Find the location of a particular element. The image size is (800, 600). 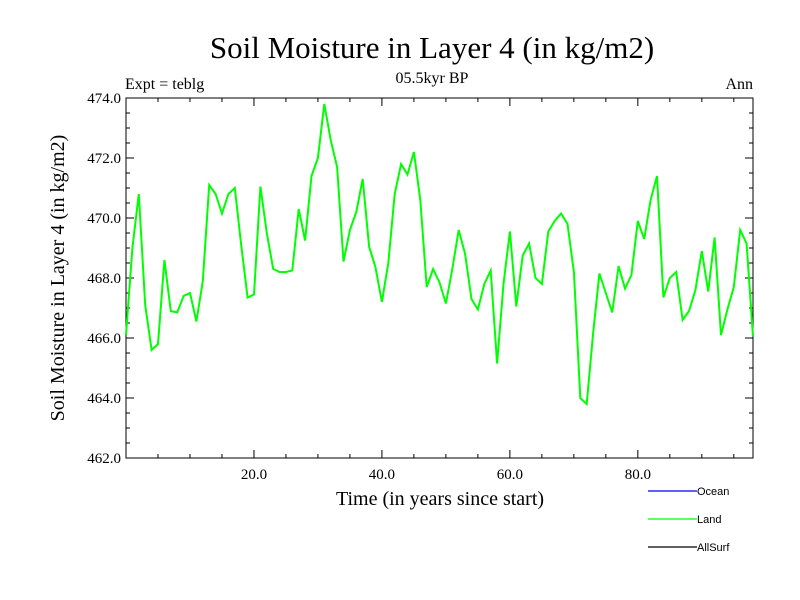

x-tick-label: 80.0 is located at coordinates (638, 475).